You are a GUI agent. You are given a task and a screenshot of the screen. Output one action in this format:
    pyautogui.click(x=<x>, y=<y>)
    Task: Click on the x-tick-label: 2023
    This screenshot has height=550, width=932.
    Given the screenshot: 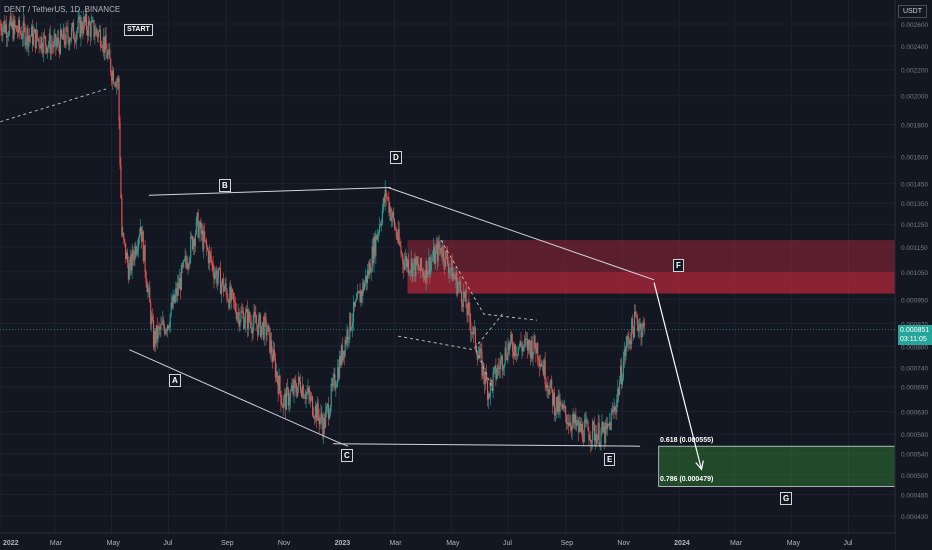 What is the action you would take?
    pyautogui.click(x=343, y=543)
    